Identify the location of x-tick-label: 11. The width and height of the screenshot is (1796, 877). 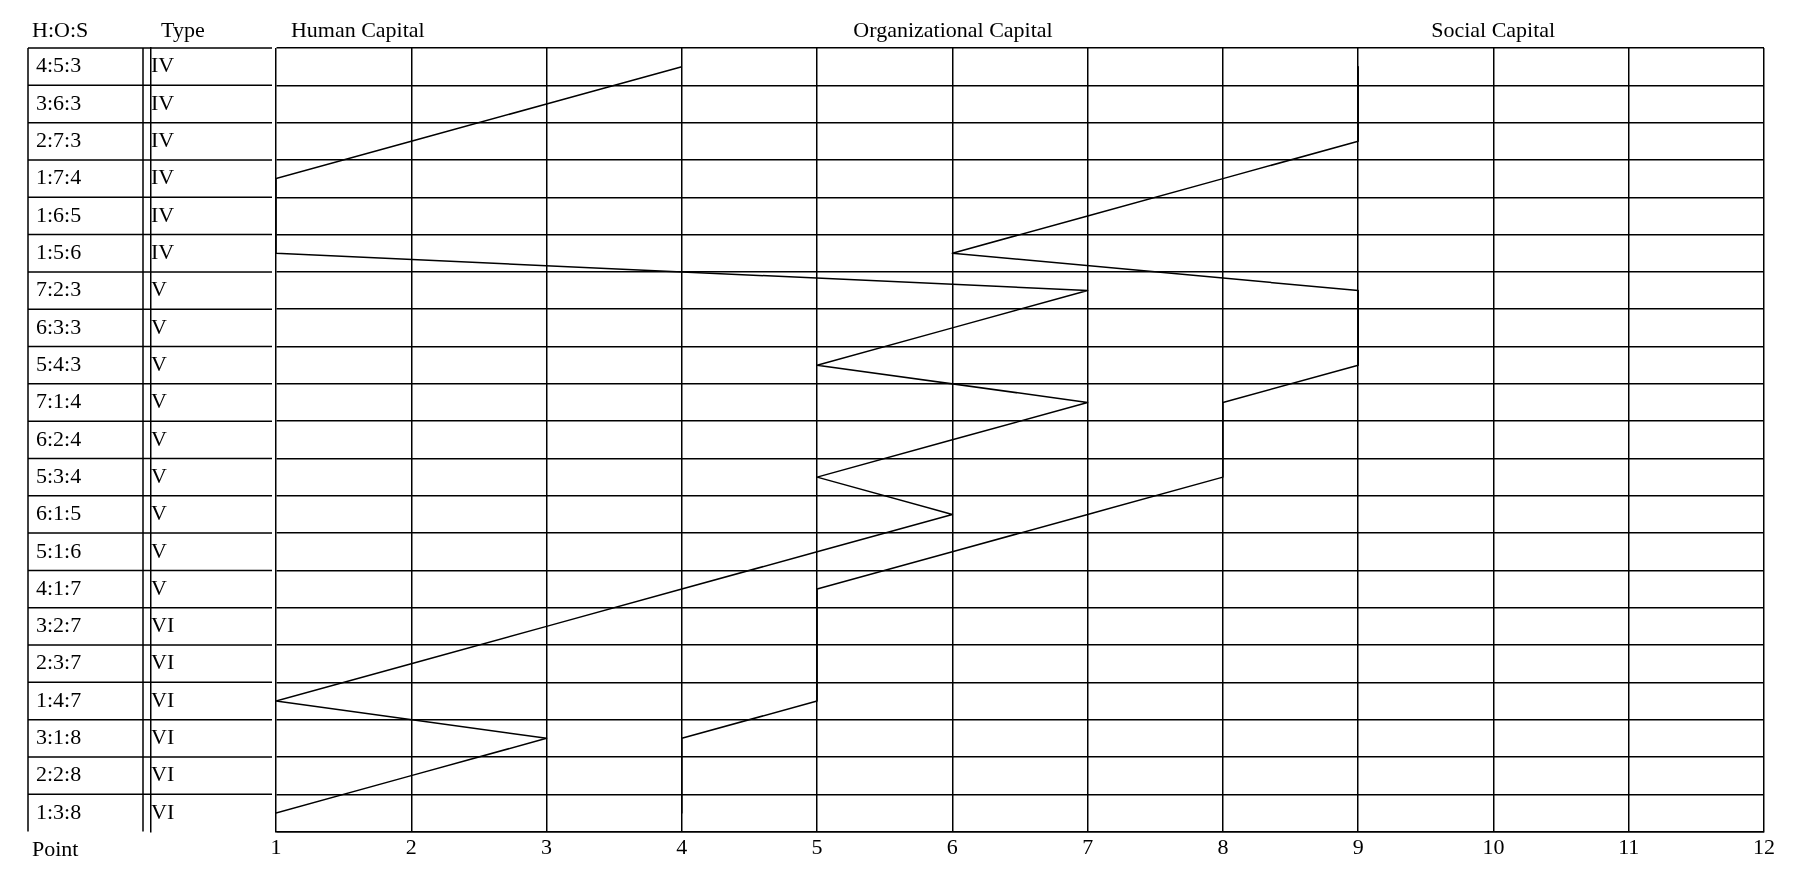
(1629, 846).